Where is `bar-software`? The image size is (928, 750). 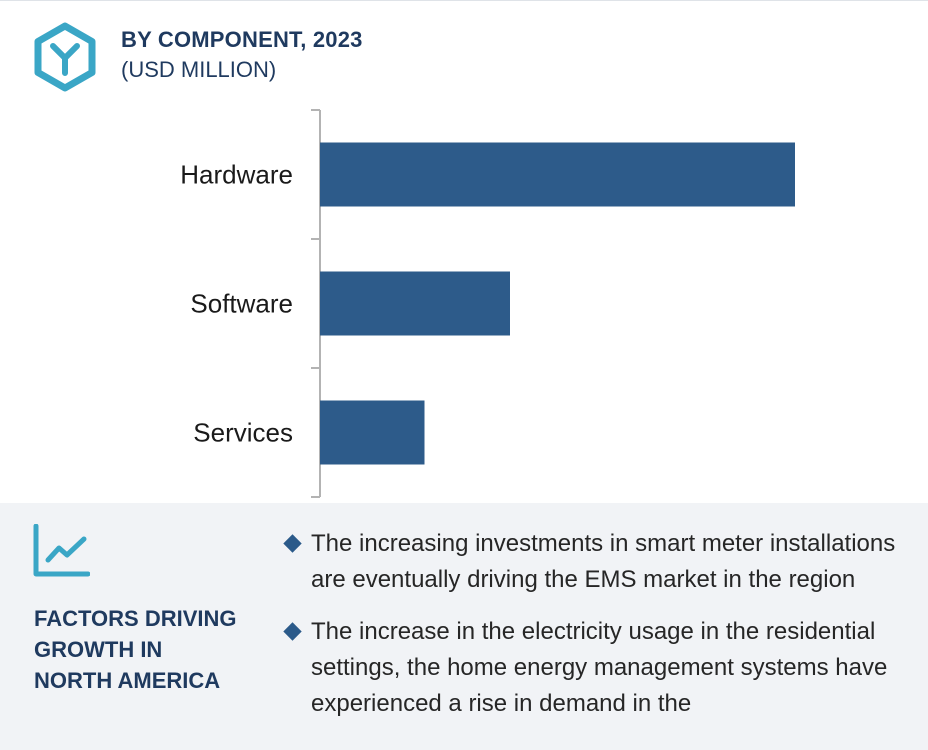
bar-software is located at coordinates (415, 303).